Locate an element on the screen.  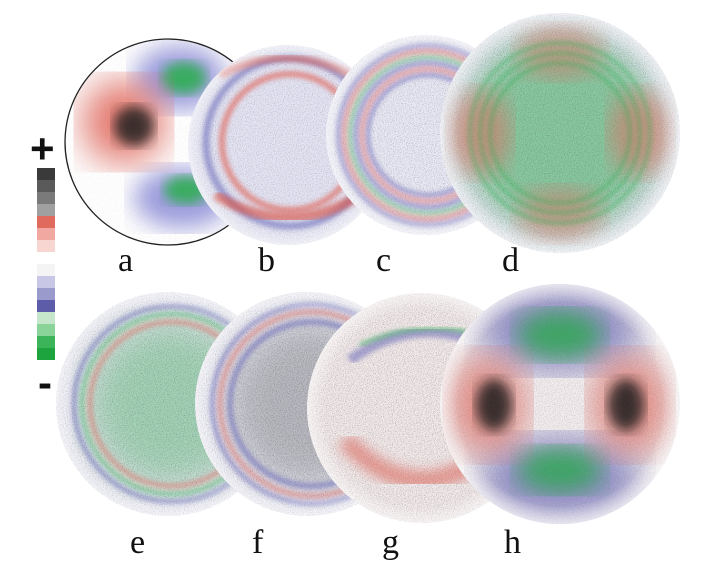
panel-label-c: c is located at coordinates (384, 260).